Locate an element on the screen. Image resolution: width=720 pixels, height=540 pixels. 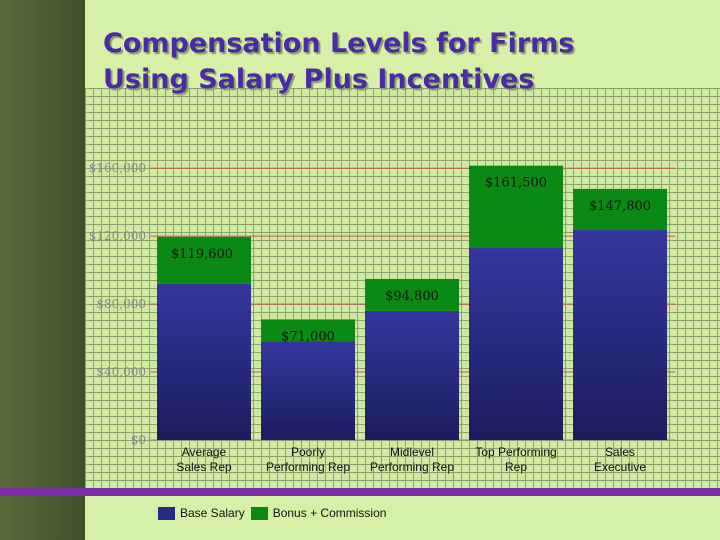
category-label: Sales is located at coordinates (620, 452).